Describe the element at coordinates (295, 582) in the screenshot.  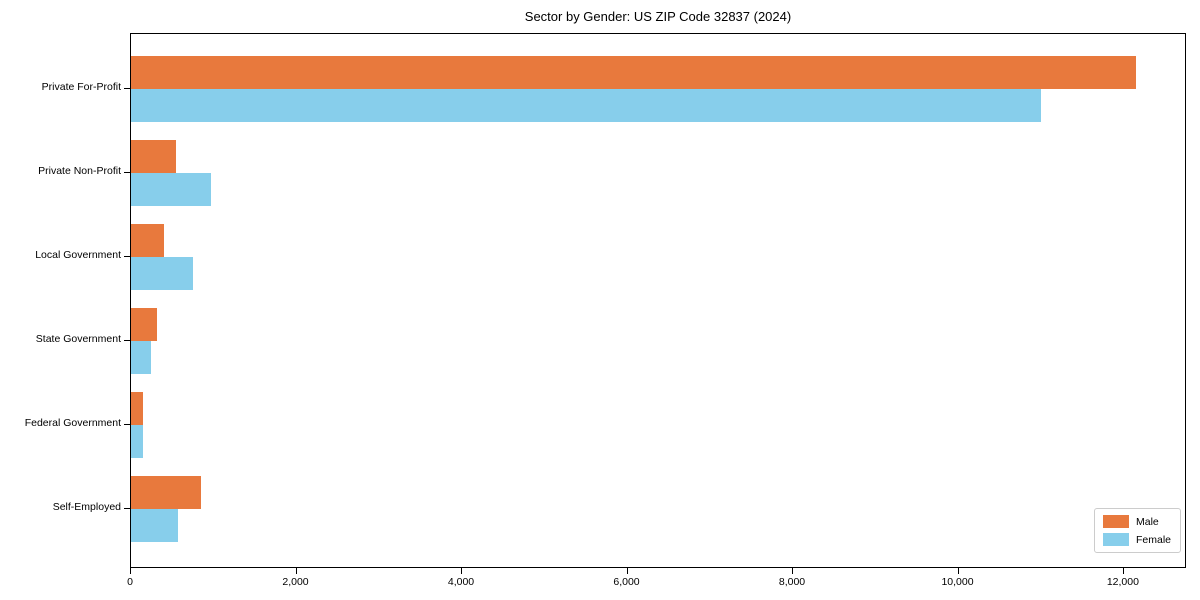
I see `xtick-label: 2,000` at that location.